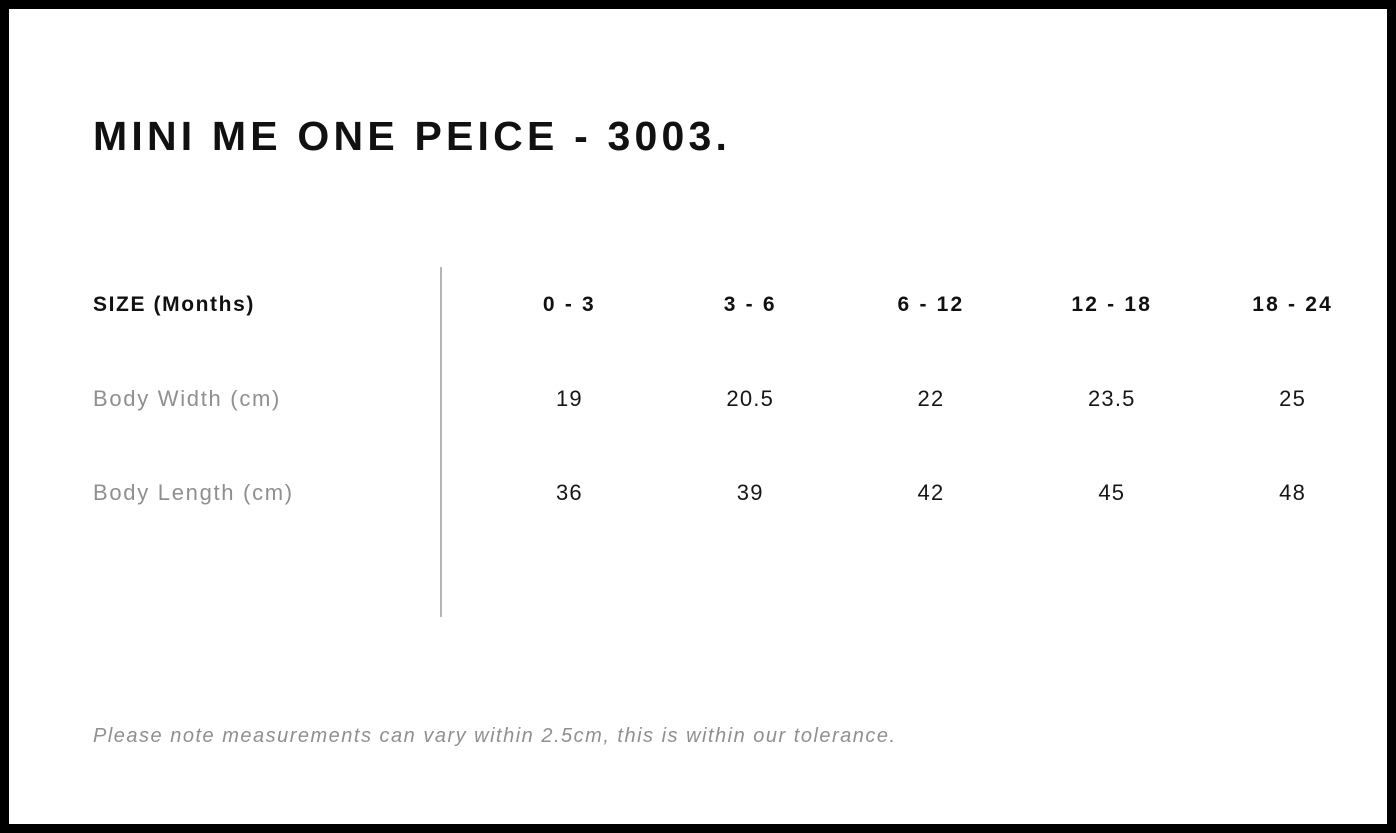 This screenshot has width=1396, height=833. Describe the element at coordinates (1112, 304) in the screenshot. I see `table-header-col-3: 12 - 18` at that location.